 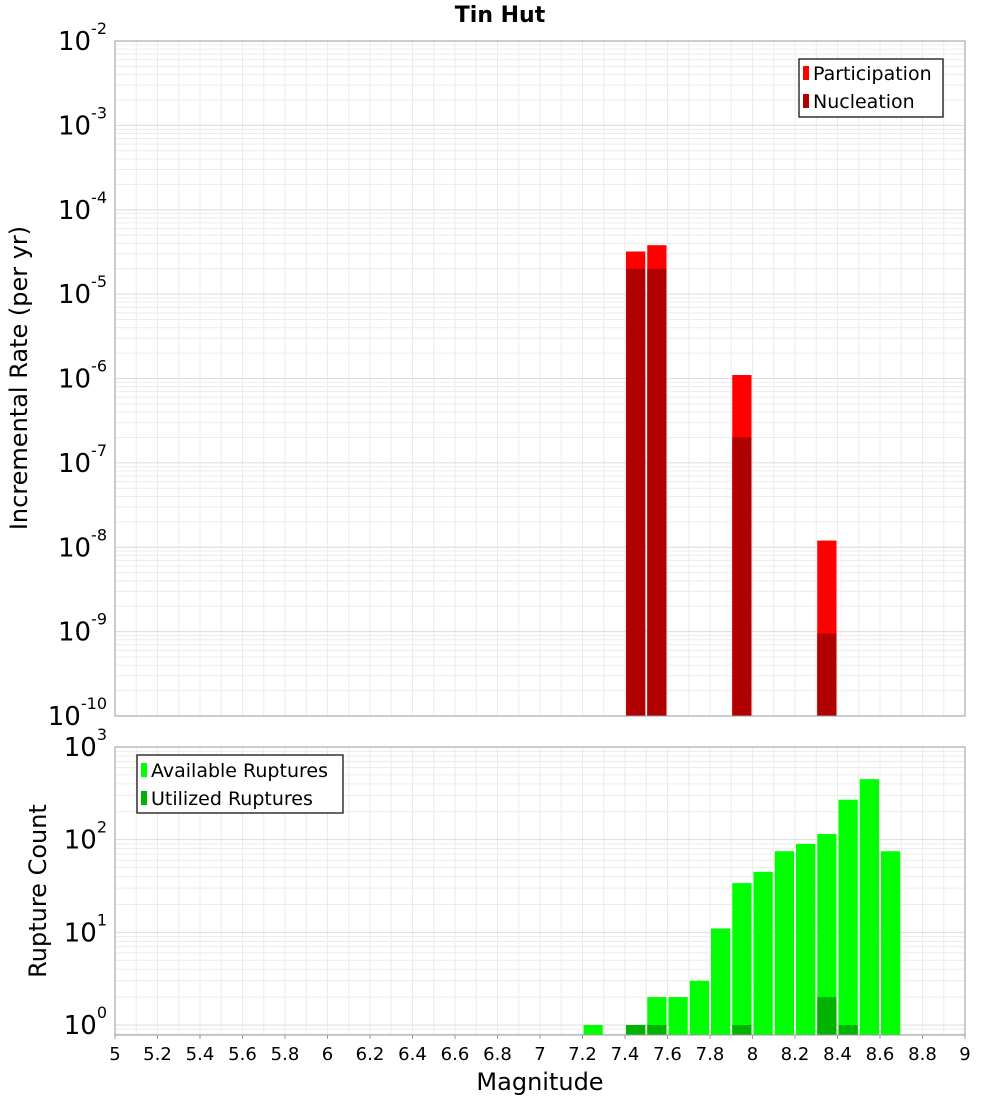 I want to click on rate-y-tick-label: 10⁻³, so click(x=82, y=122).